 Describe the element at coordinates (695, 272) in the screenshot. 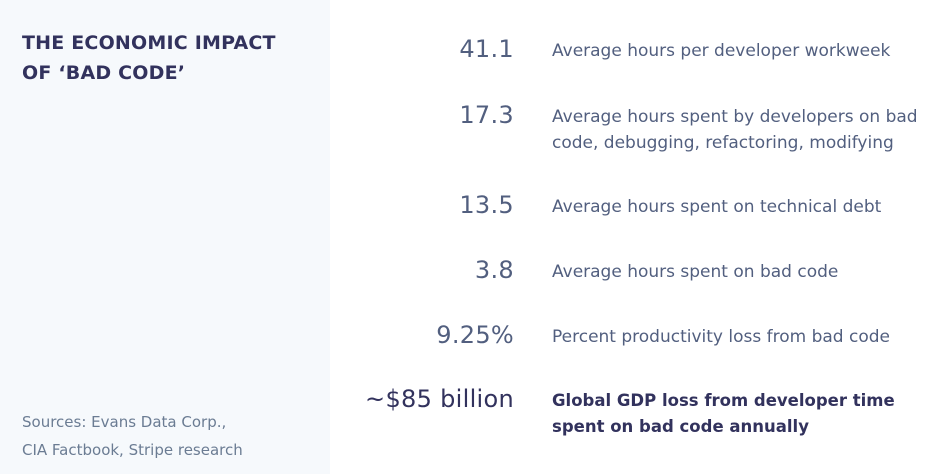

I see `stat-description: Average hours spent on bad code` at that location.